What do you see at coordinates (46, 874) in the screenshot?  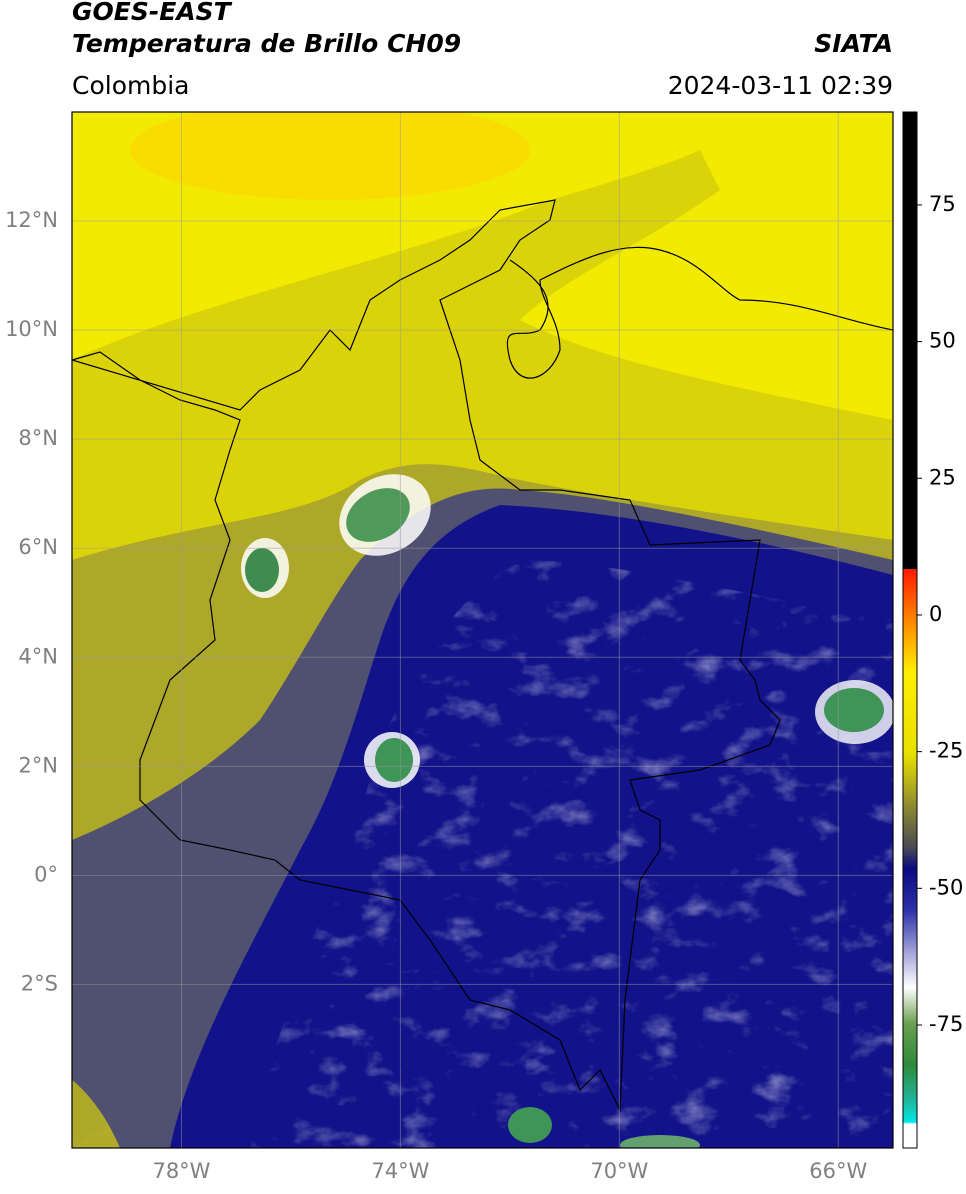 I see `lat-tick-label: 0°` at bounding box center [46, 874].